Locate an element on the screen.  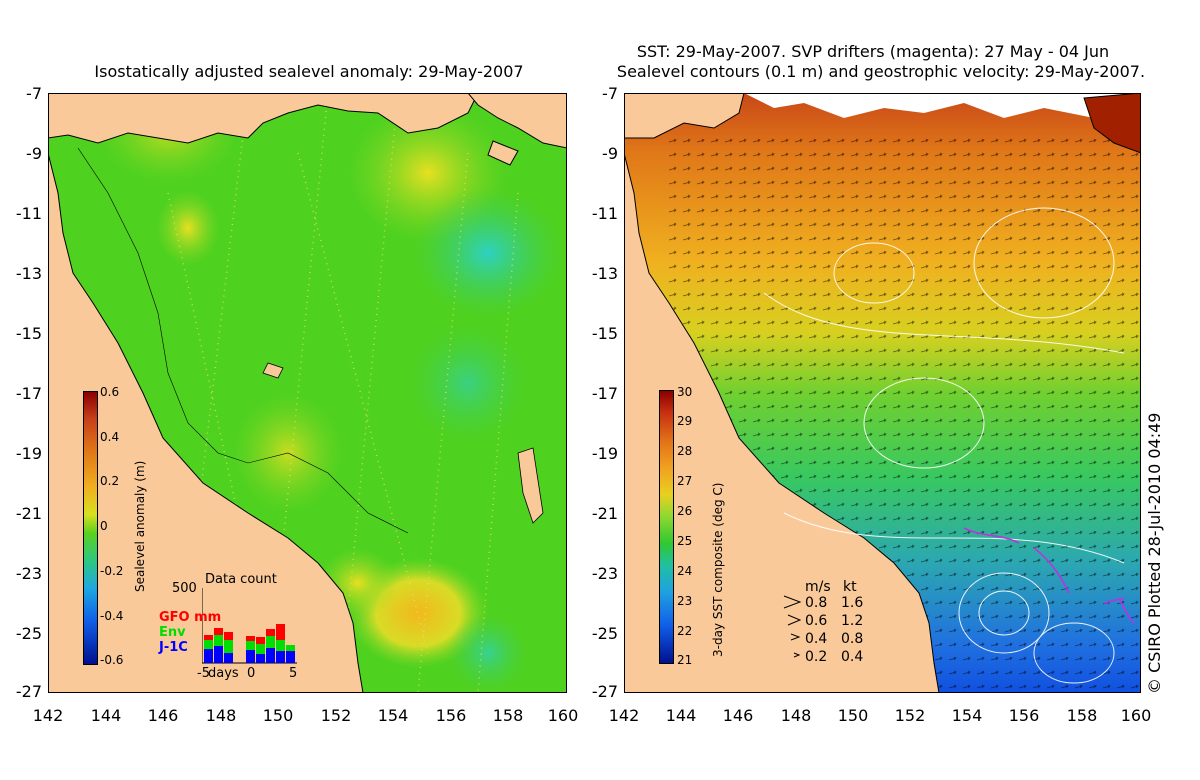
velocity-legend-ms: 0.8 is located at coordinates (816, 603).